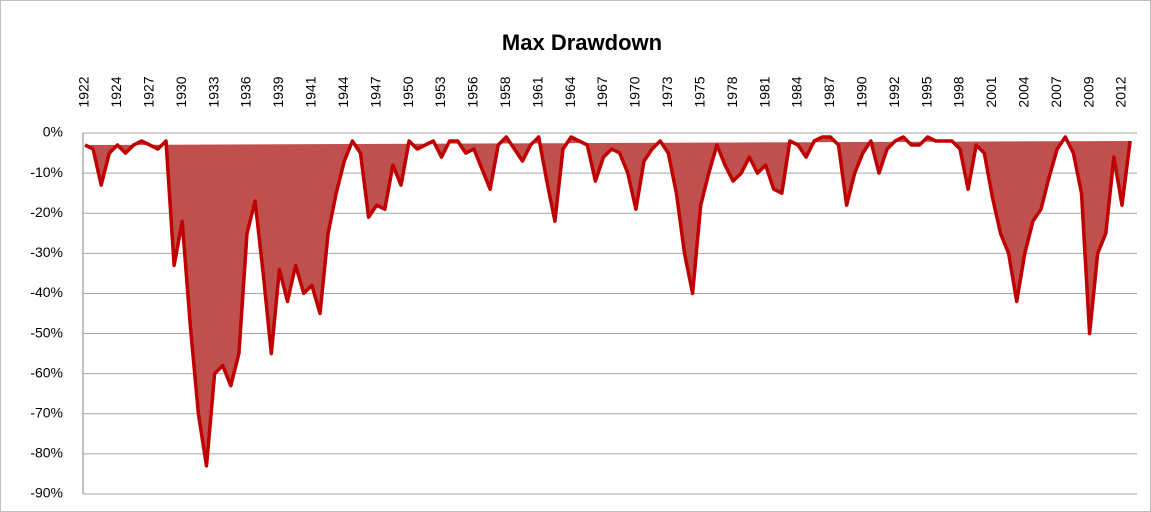  Describe the element at coordinates (46, 252) in the screenshot. I see `y-tick-label: -30%` at that location.